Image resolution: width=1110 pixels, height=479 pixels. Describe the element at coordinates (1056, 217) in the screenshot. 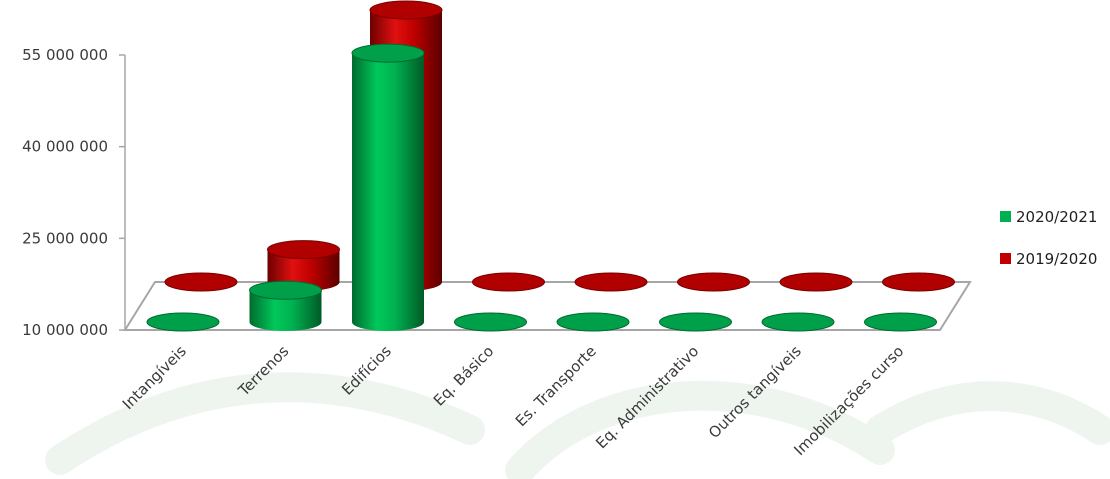

I see `legend-label-2020-2021: 2020/2021` at that location.